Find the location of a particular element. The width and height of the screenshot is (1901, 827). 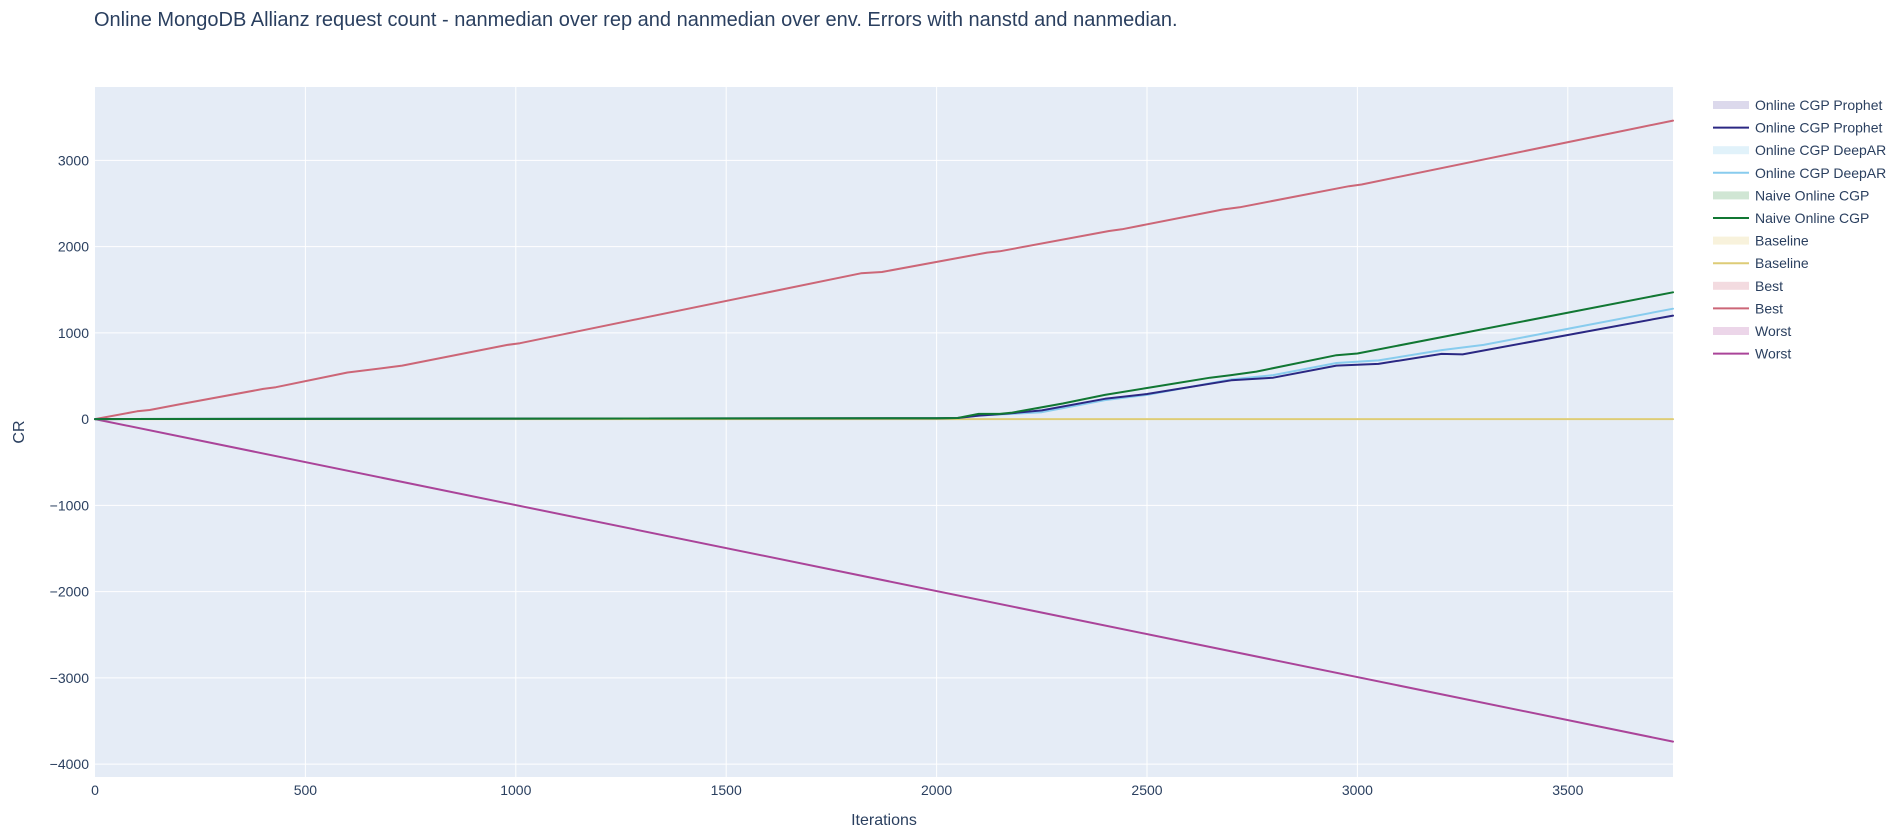

x-tick-label: 3000 is located at coordinates (1357, 790).